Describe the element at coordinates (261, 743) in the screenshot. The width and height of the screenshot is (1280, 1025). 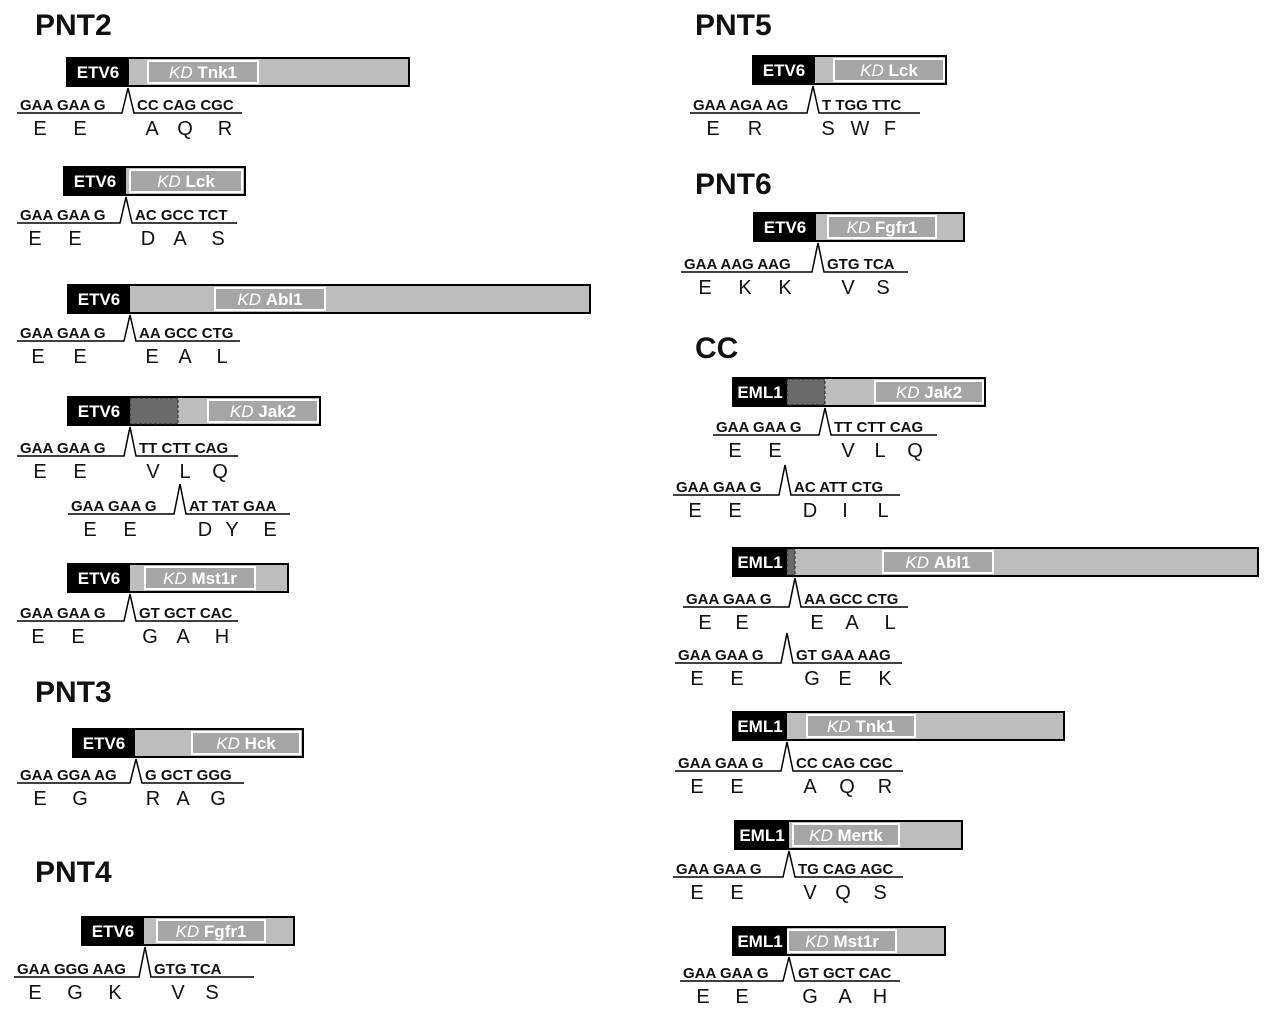
I see `kinase-name: Hck` at that location.